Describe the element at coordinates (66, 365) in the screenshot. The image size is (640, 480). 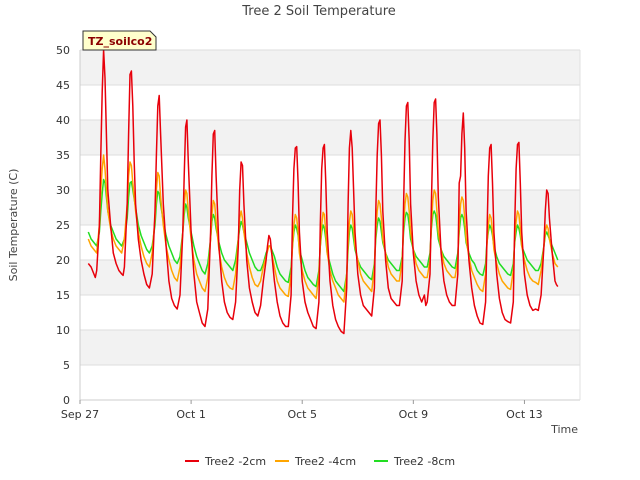
I see `y-tick-label: 5` at that location.